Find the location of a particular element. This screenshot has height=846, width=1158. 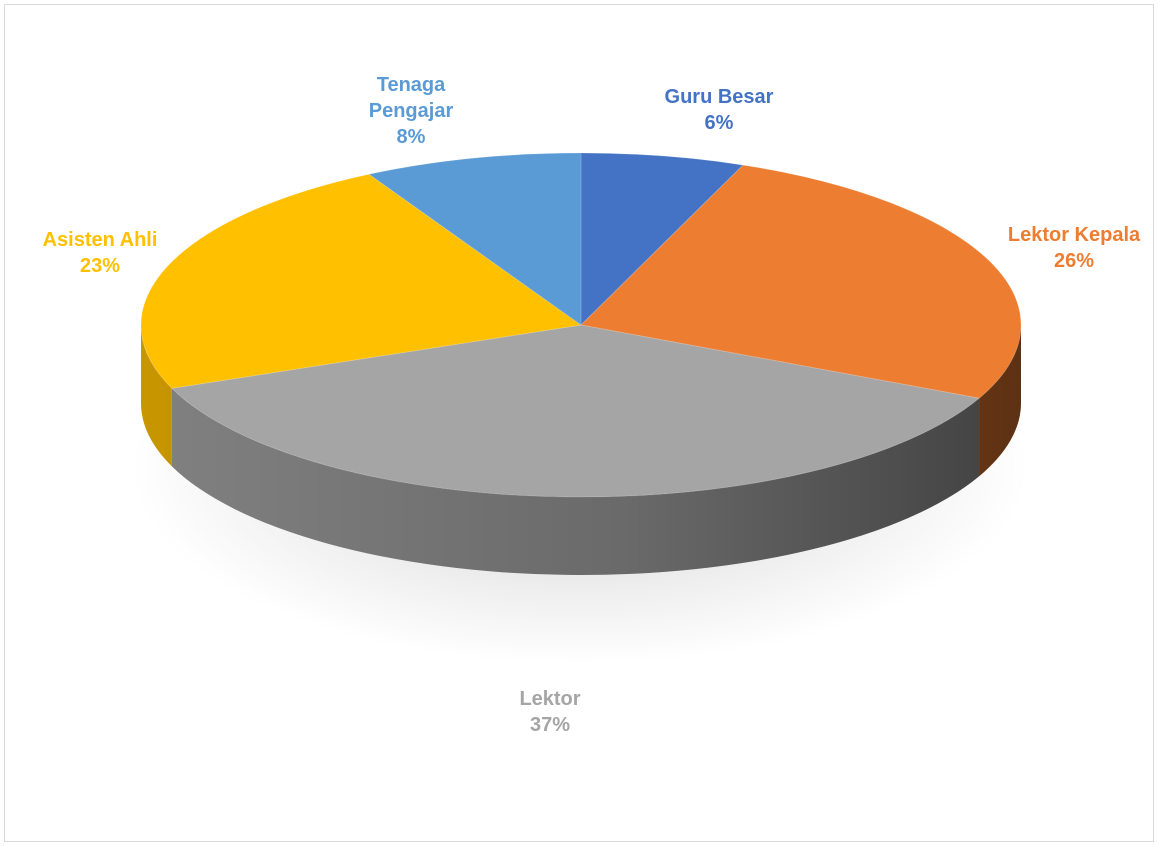

pie-slice-lektor-kepala is located at coordinates (800, 281).